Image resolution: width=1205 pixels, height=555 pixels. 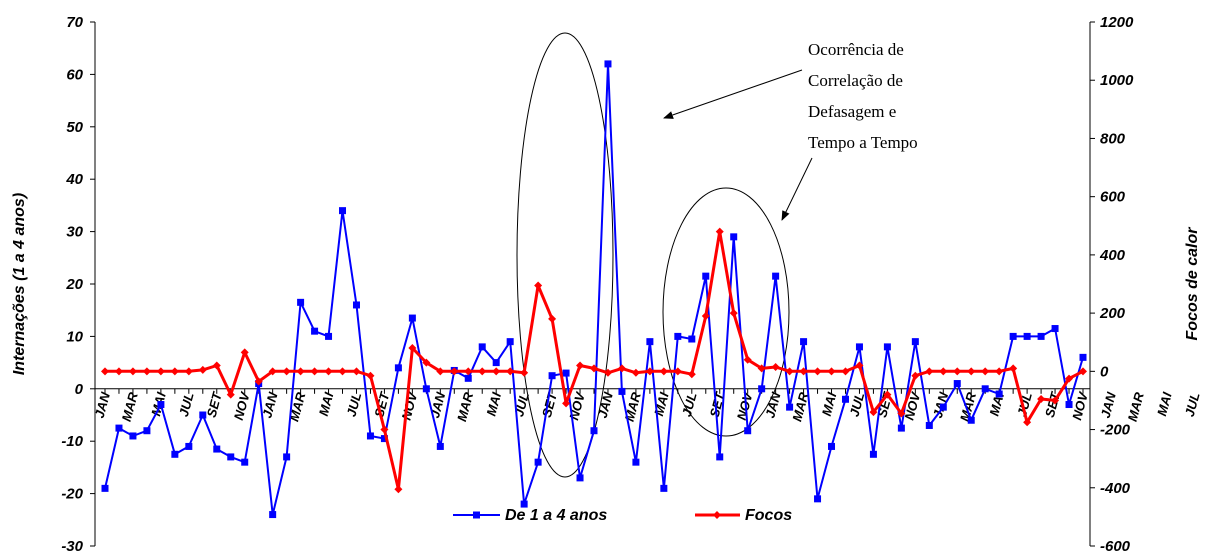 What do you see at coordinates (74, 232) in the screenshot?
I see `left-tick-label: 30` at bounding box center [74, 232].